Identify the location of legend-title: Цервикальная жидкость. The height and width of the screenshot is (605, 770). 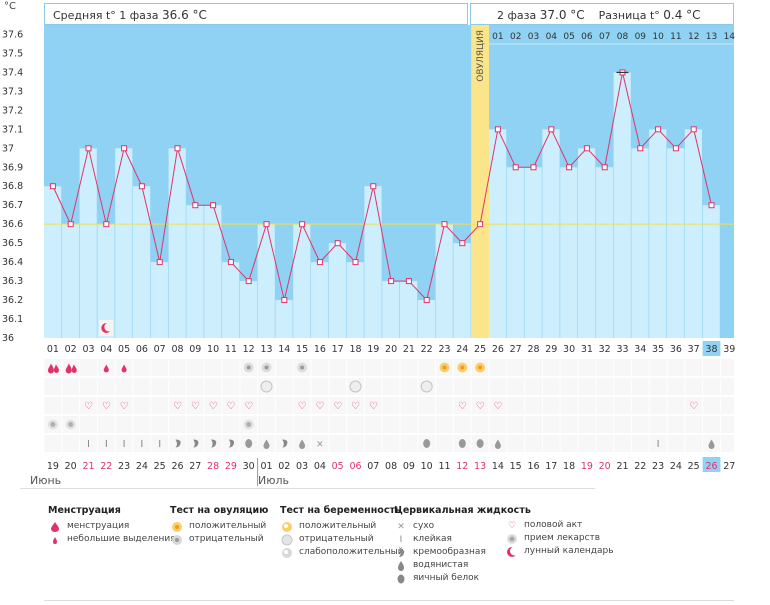
(462, 510).